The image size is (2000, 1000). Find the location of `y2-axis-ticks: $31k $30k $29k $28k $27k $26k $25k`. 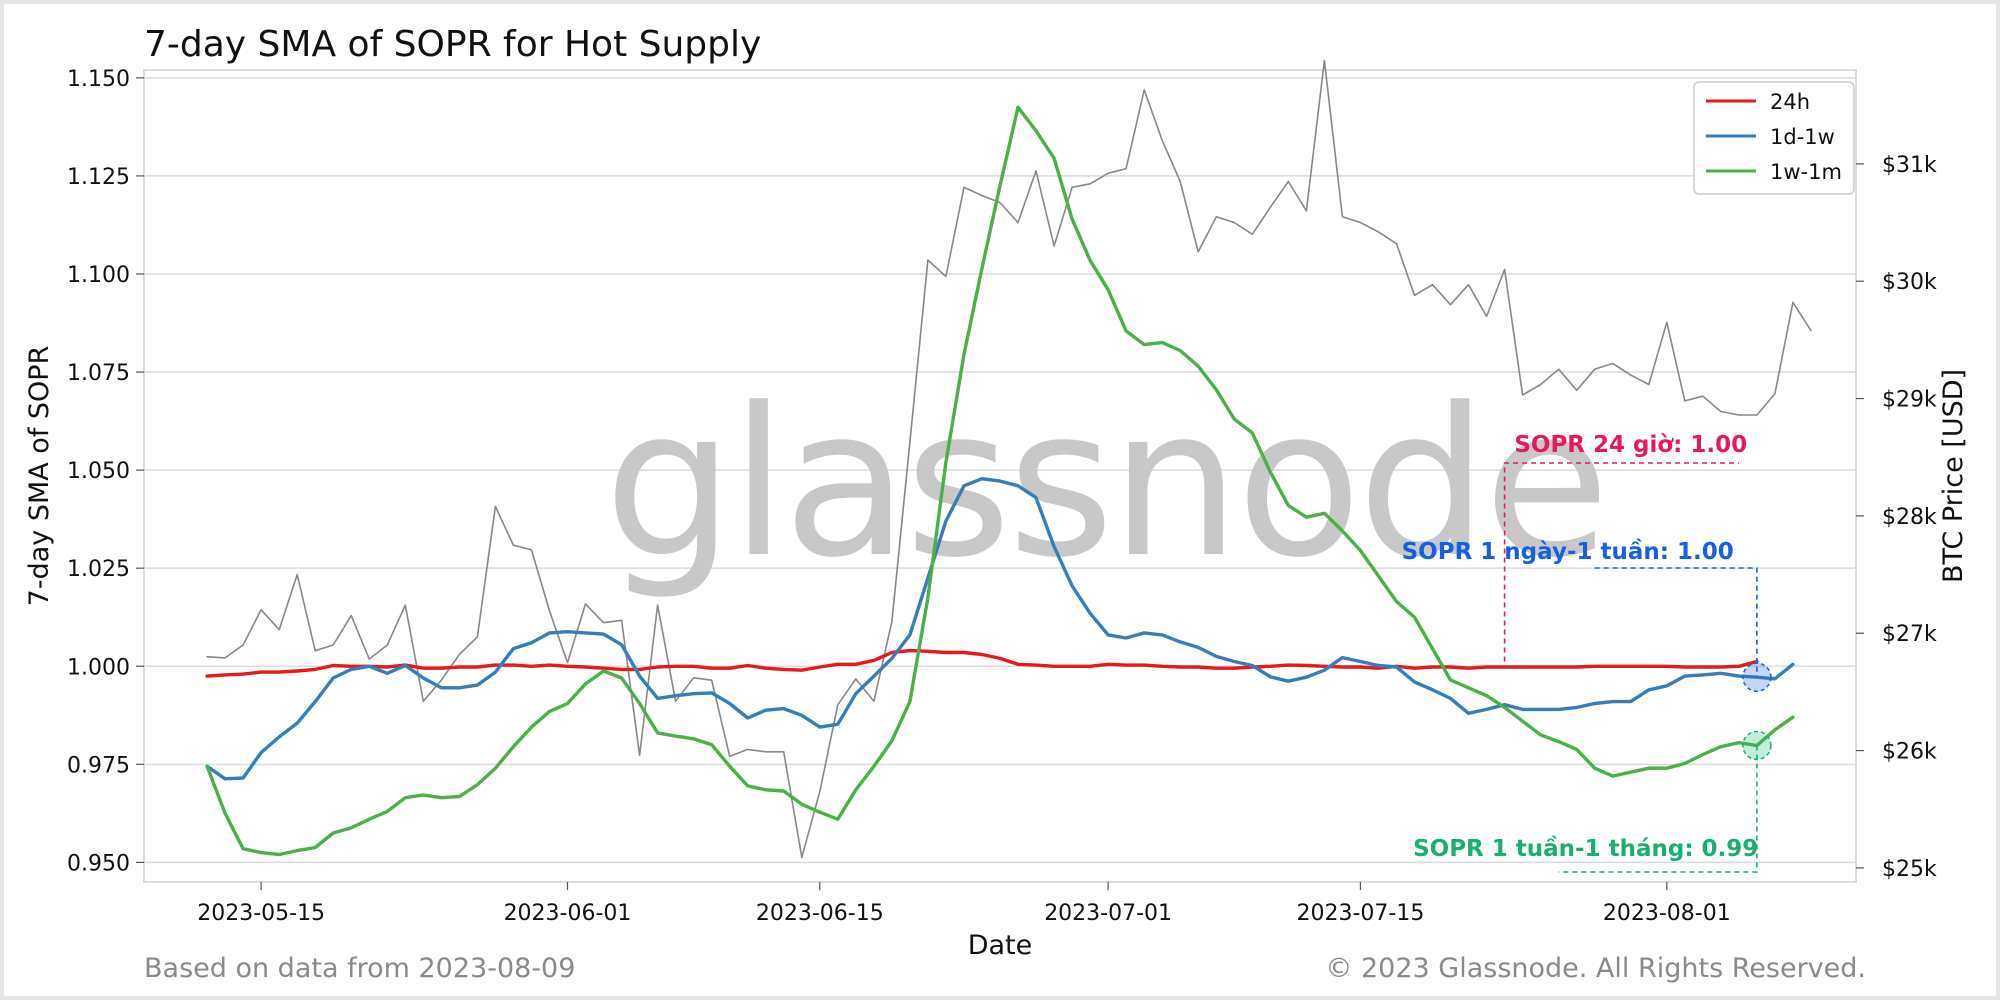

y2-axis-ticks: $31k $30k $29k $28k $27k $26k $25k is located at coordinates (1896, 517).